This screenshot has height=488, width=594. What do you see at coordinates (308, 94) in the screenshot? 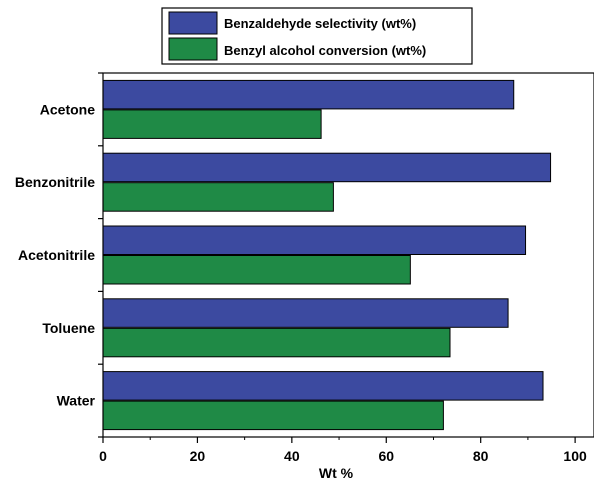
I see `bar-acetone-selectivity` at bounding box center [308, 94].